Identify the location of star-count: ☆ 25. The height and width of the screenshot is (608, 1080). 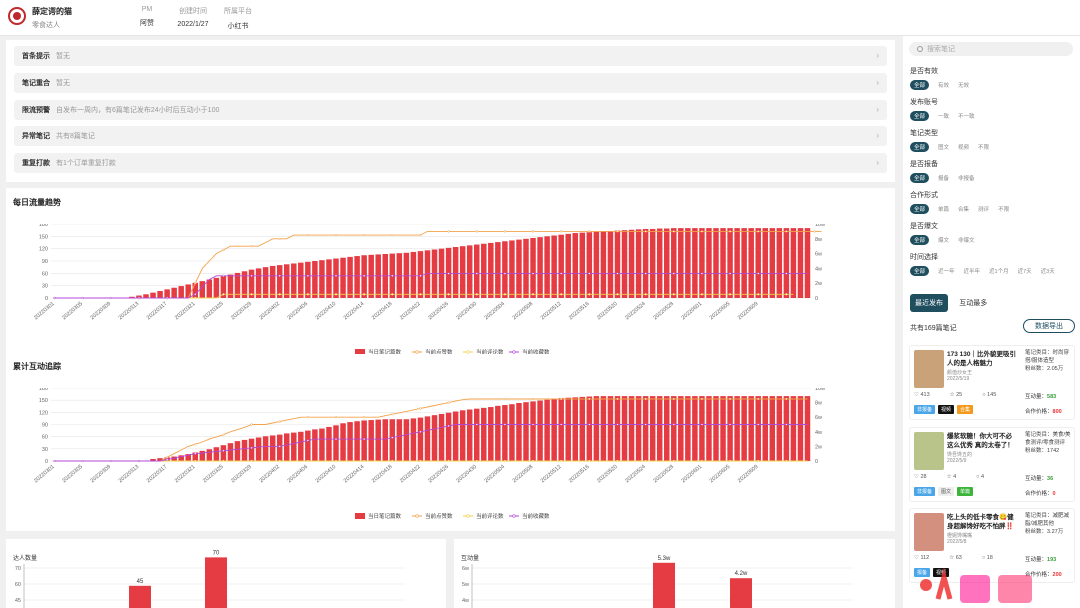
(956, 395).